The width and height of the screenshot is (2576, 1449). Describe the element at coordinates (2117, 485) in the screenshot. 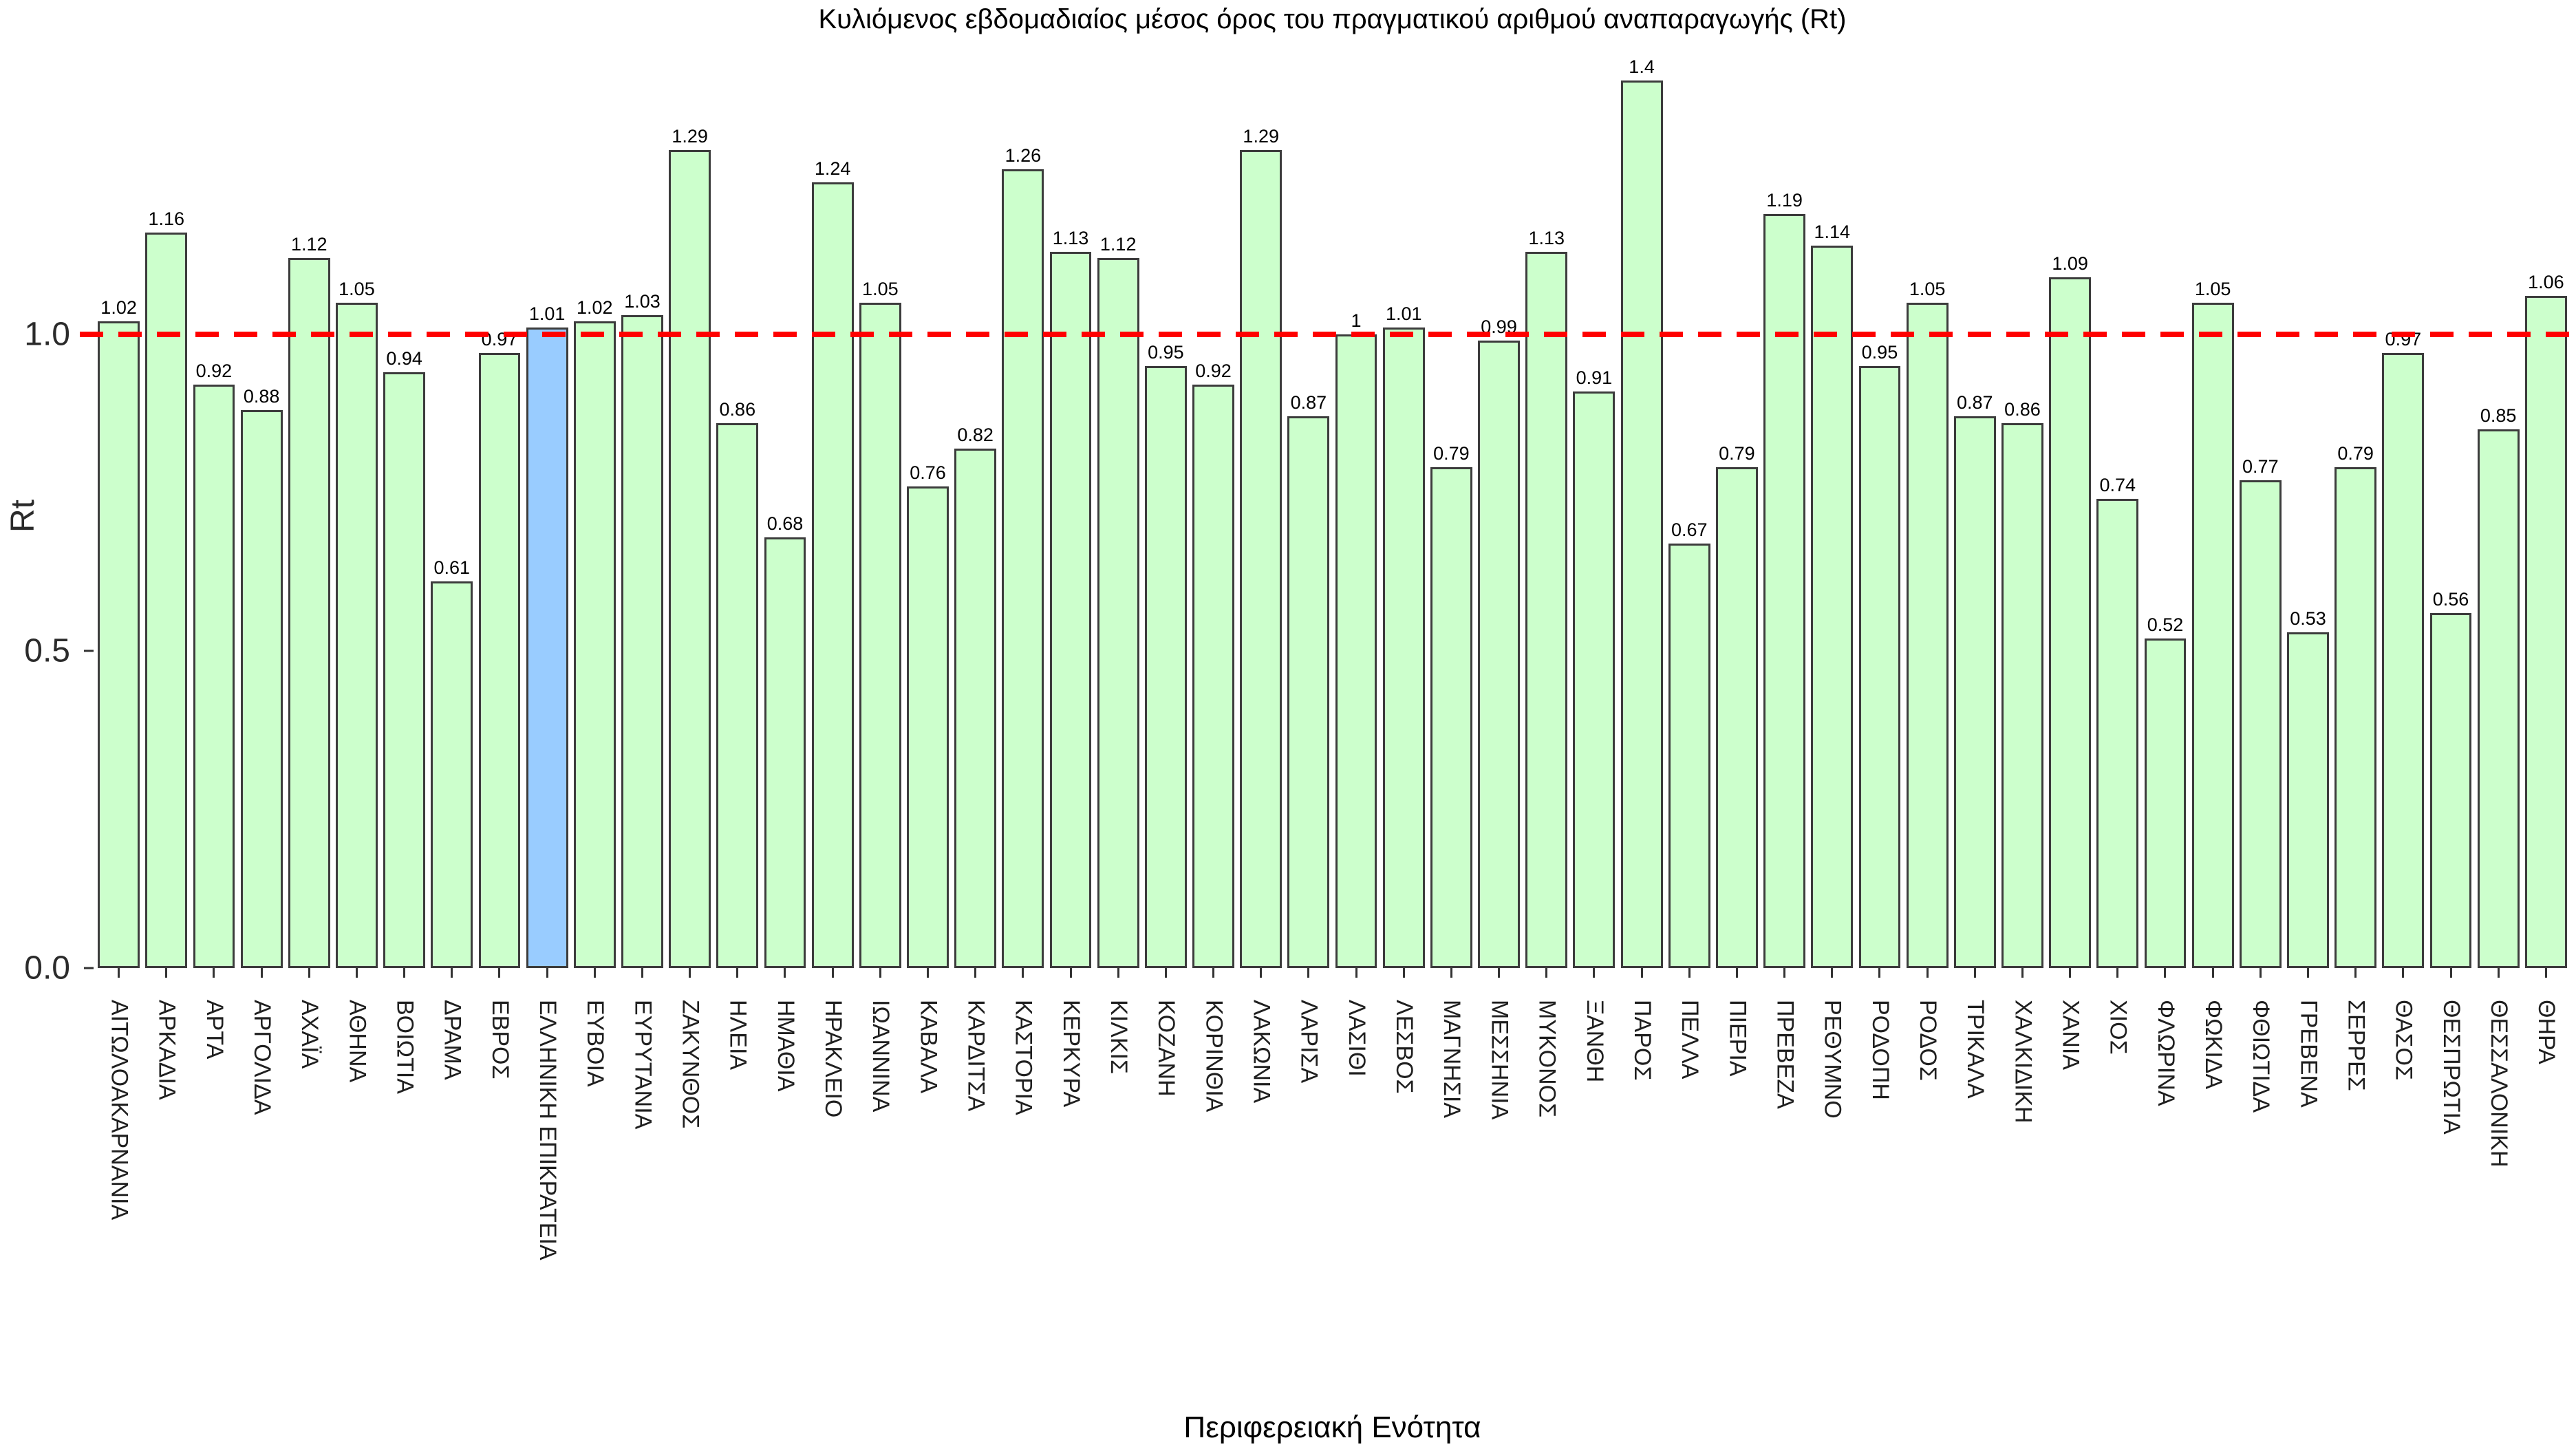

I see `bar-value-label: 0.74` at that location.